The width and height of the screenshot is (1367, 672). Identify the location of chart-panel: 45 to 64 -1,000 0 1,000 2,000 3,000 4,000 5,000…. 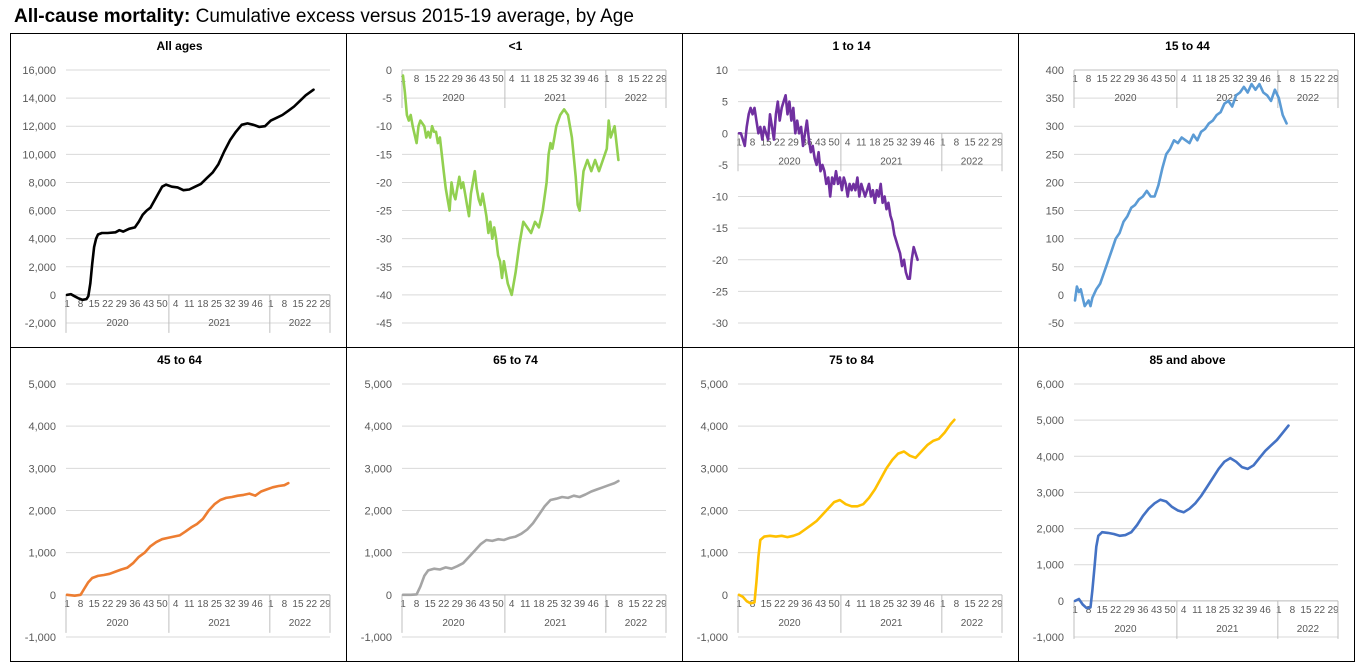
(178, 504).